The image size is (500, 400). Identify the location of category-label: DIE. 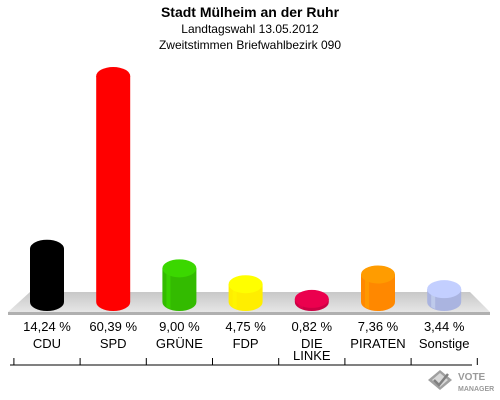
(312, 343).